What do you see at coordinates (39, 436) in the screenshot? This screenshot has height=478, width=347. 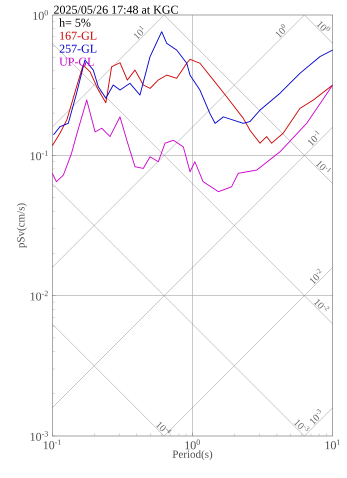 I see `y-tick-label: 10$^{-3}$` at bounding box center [39, 436].